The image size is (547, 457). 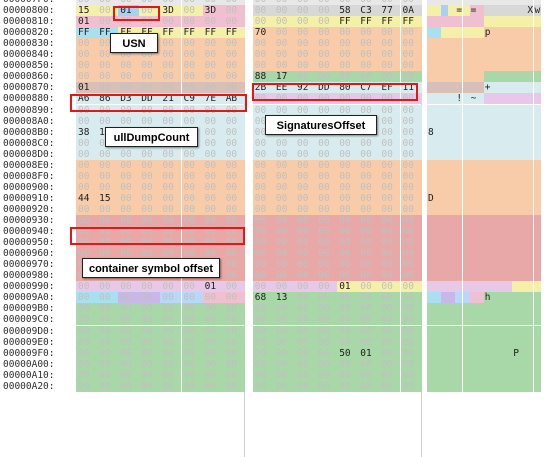 I want to click on hex-byte: 58, so click(x=348, y=11).